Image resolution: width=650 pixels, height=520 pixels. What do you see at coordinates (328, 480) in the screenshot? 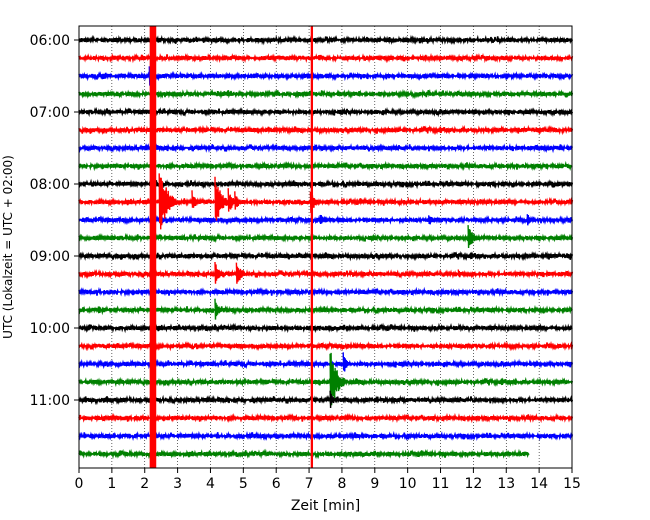
I see `x-axis-ticks: 0 1 2 3 4 5 6 7 8 9 10 11 12 13 14 15` at bounding box center [328, 480].